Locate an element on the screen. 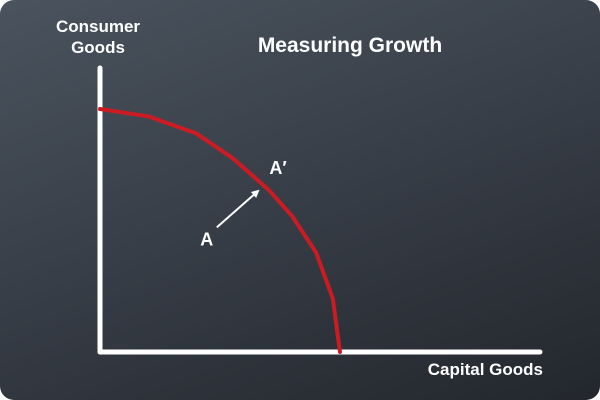  x-axis-label: Capital Goods is located at coordinates (485, 369).